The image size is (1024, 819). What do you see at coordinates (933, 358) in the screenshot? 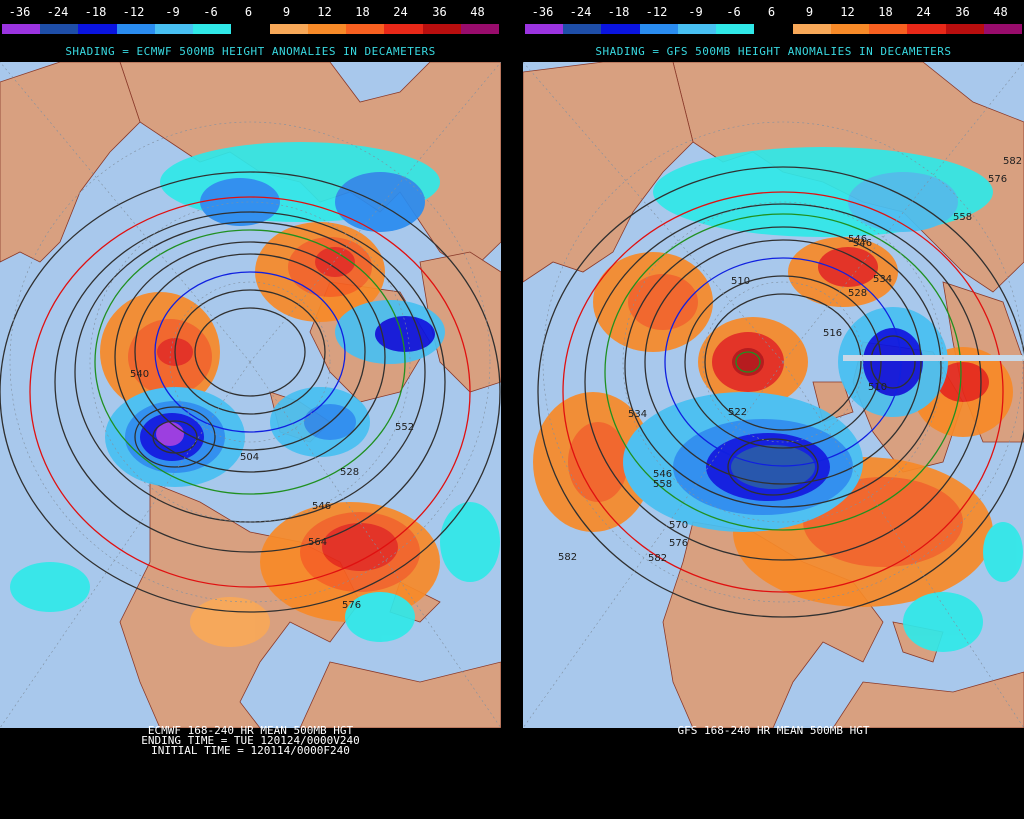
I see `data-gap-strip` at bounding box center [933, 358].